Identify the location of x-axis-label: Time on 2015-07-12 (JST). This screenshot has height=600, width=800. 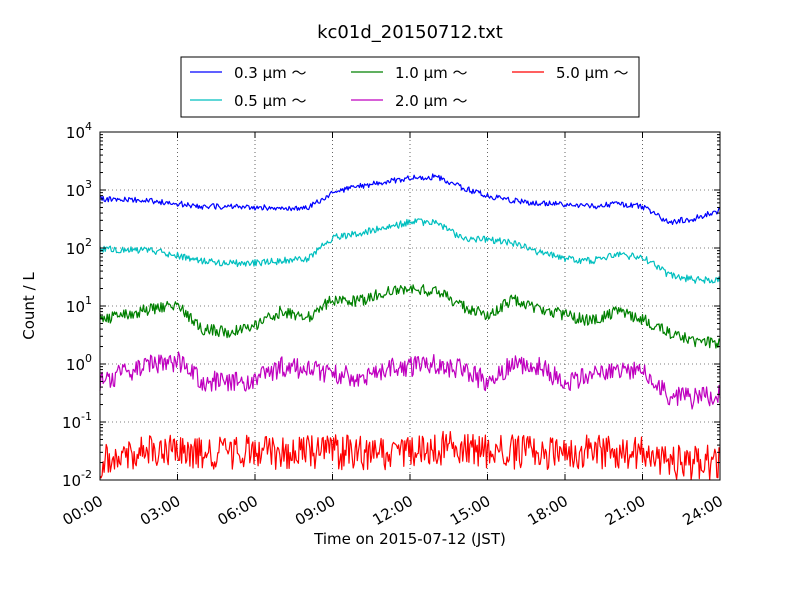
(409, 539).